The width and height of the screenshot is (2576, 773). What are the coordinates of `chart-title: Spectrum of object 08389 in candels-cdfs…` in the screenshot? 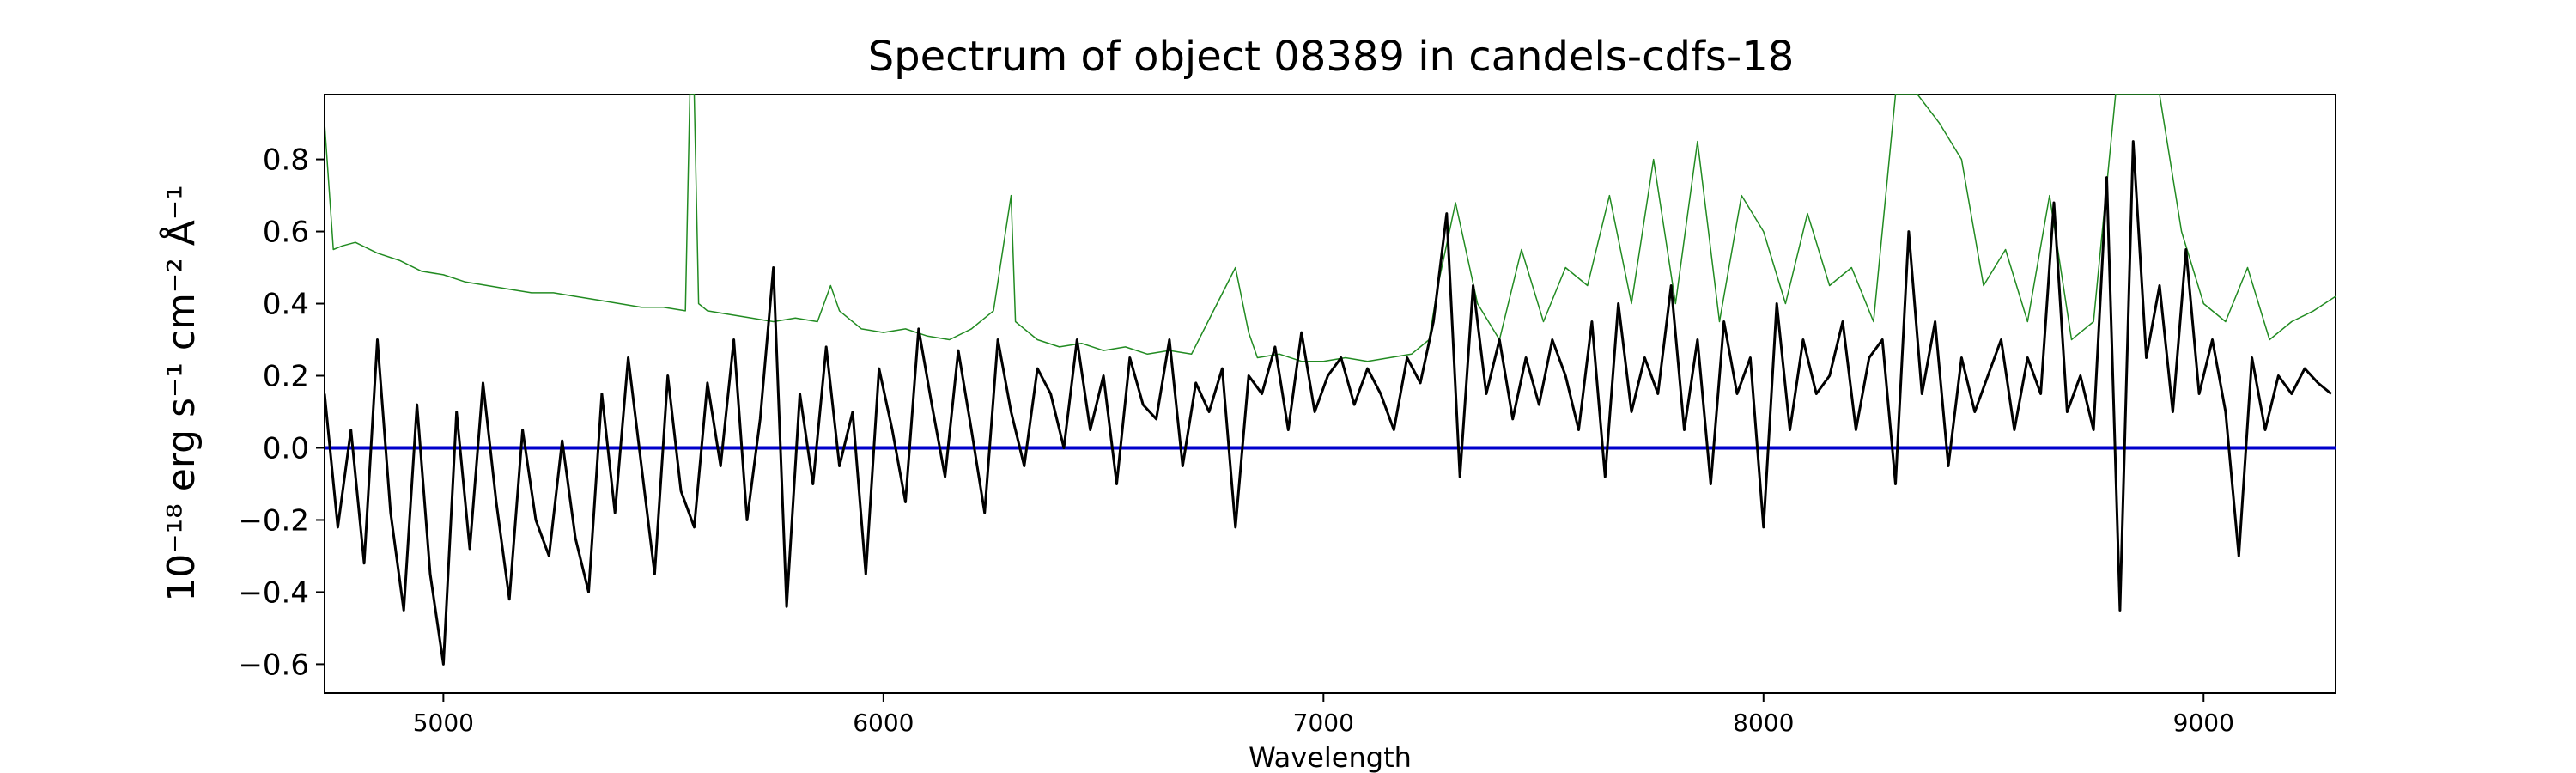 It's located at (1331, 57).